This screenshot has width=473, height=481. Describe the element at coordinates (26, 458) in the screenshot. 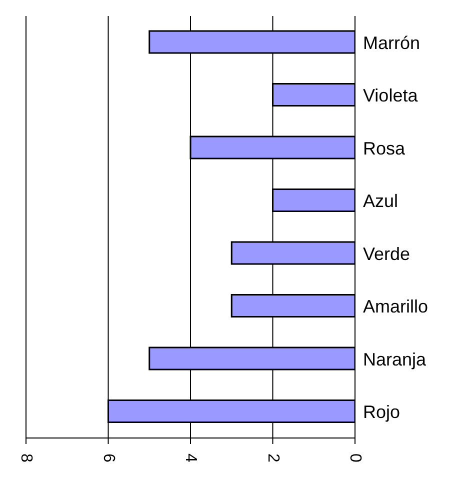

I see `x-tick-label: 8` at that location.